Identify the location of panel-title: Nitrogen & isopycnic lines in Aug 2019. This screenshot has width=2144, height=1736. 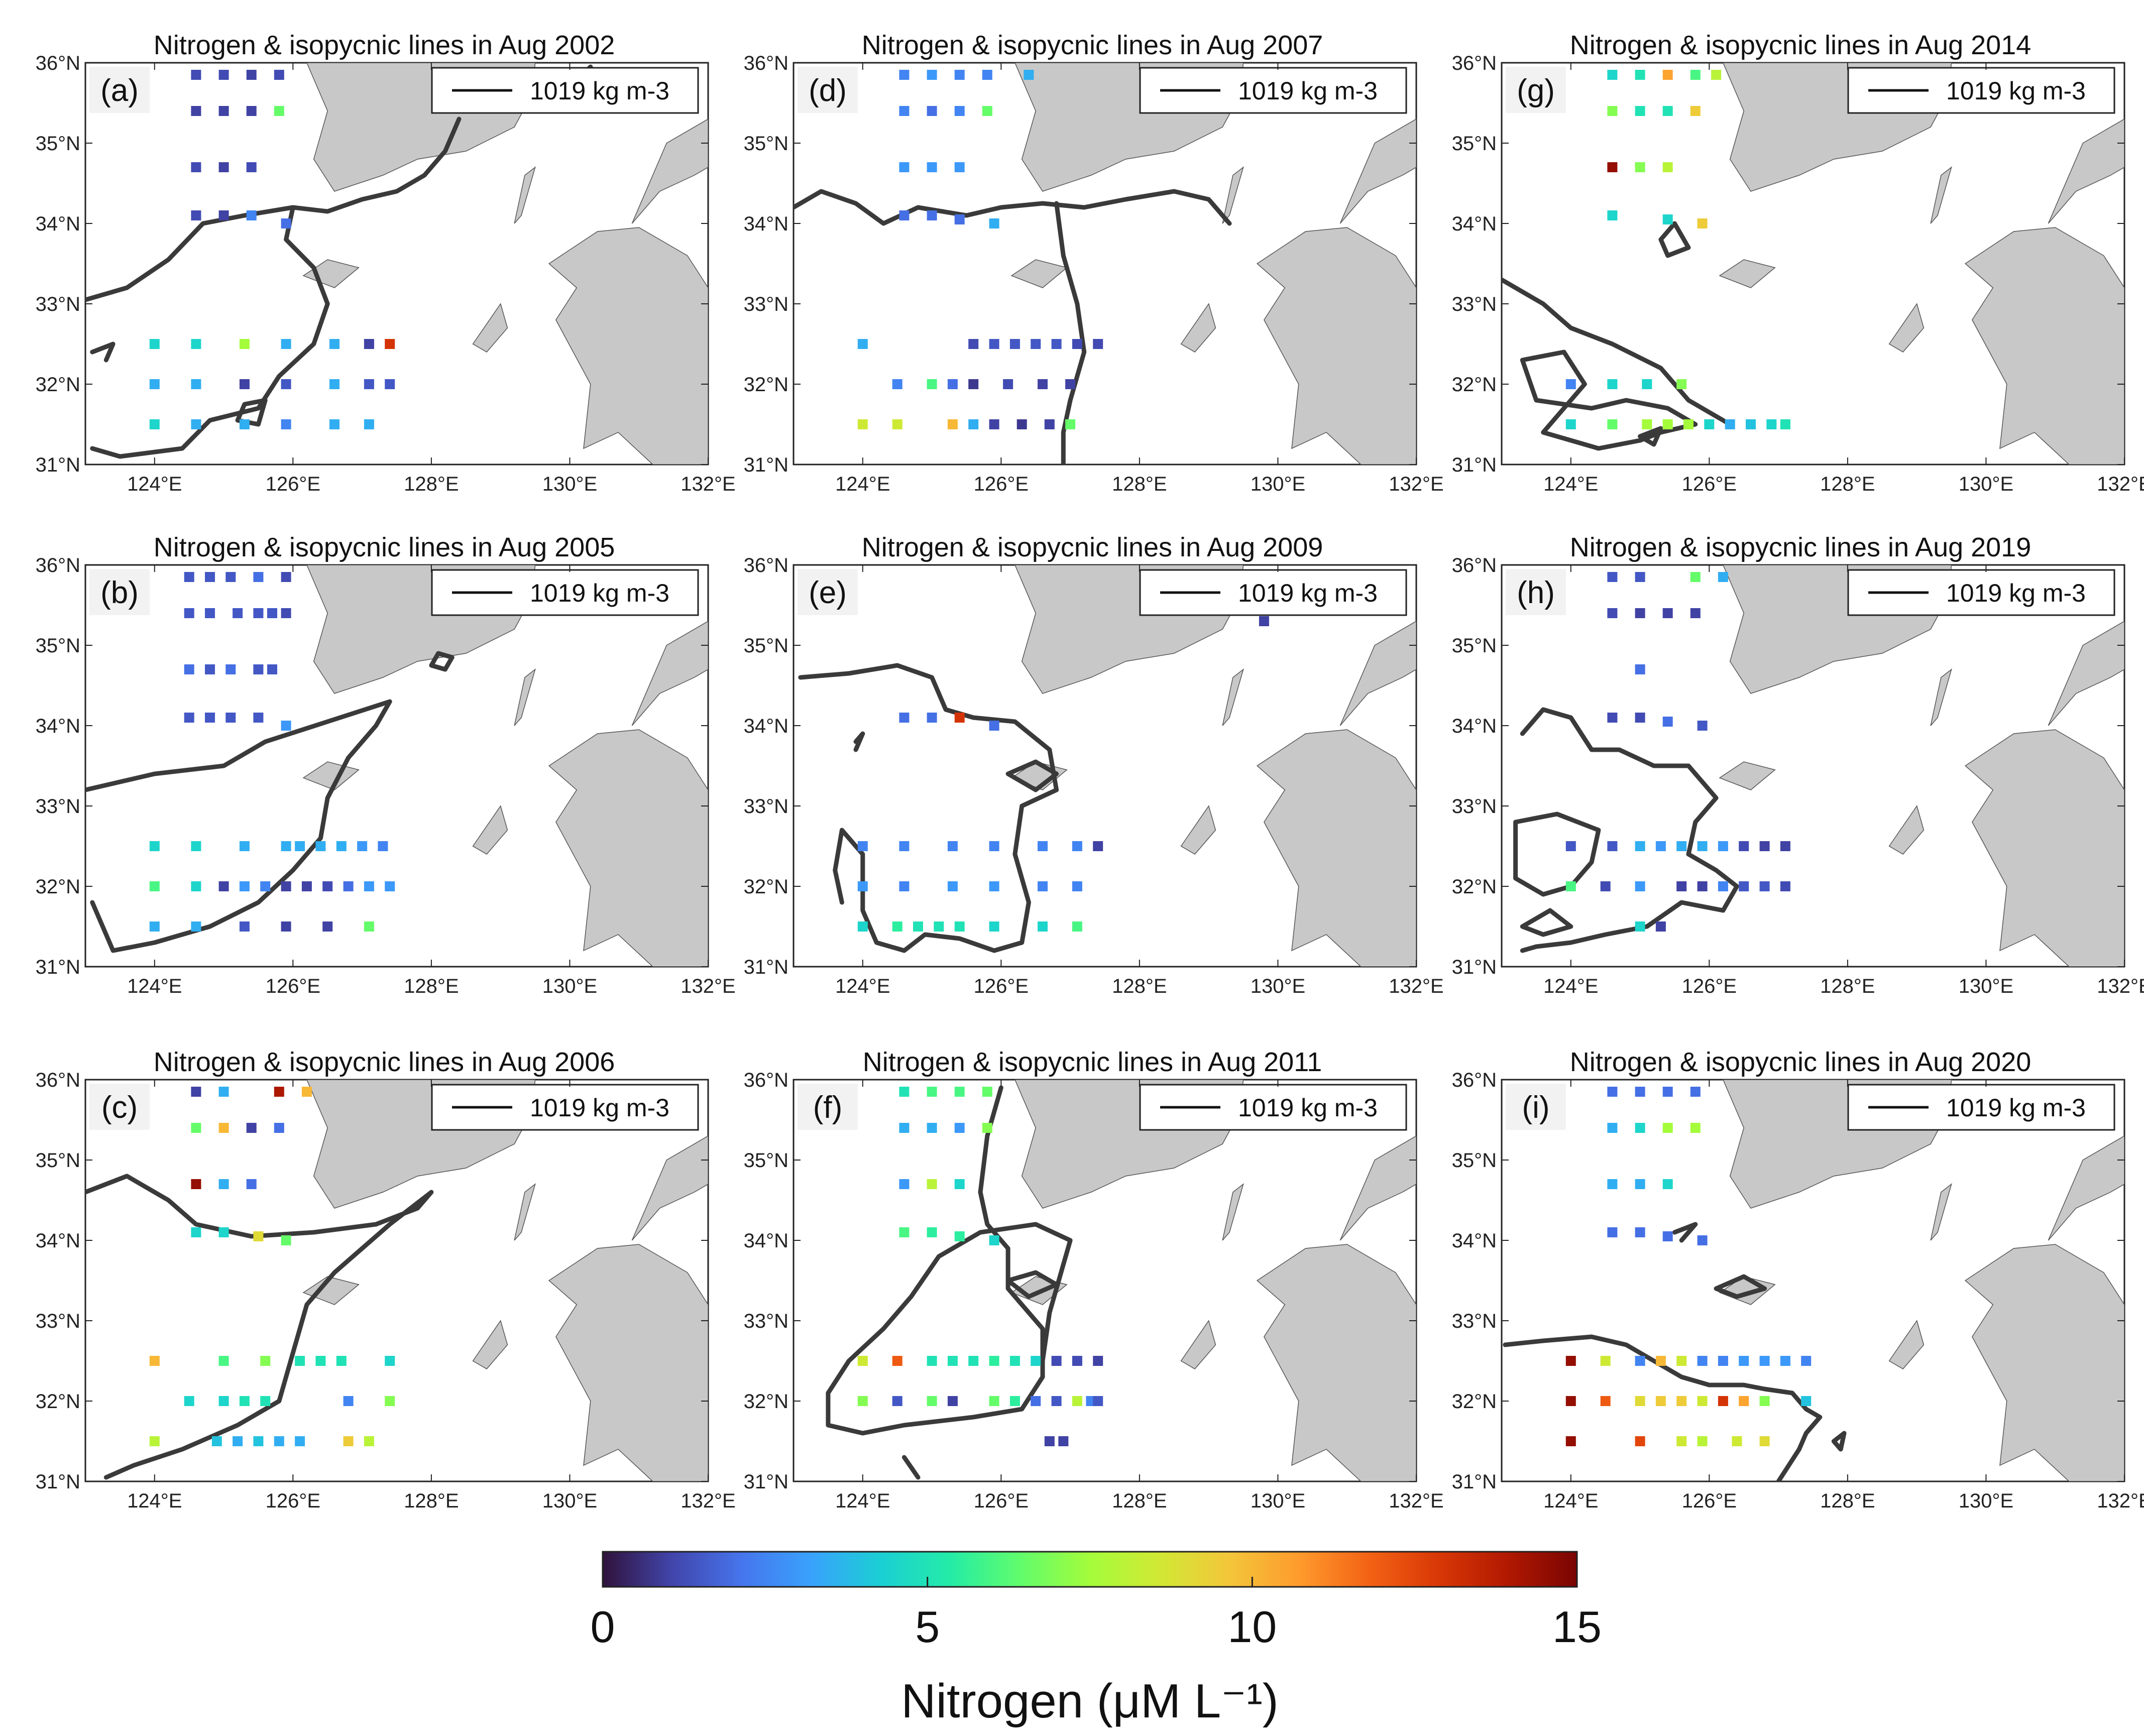
(1801, 547).